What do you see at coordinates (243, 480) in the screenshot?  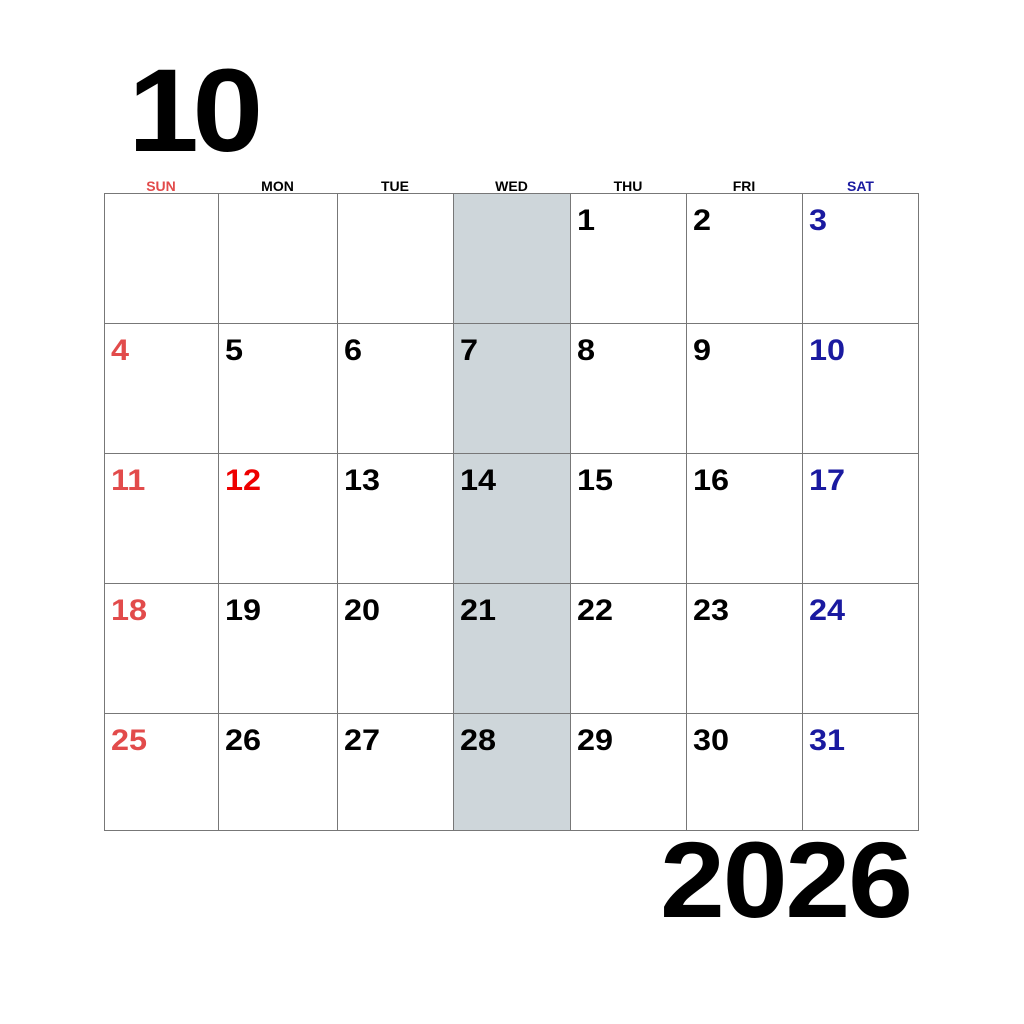 I see `day-cell-number: 12` at bounding box center [243, 480].